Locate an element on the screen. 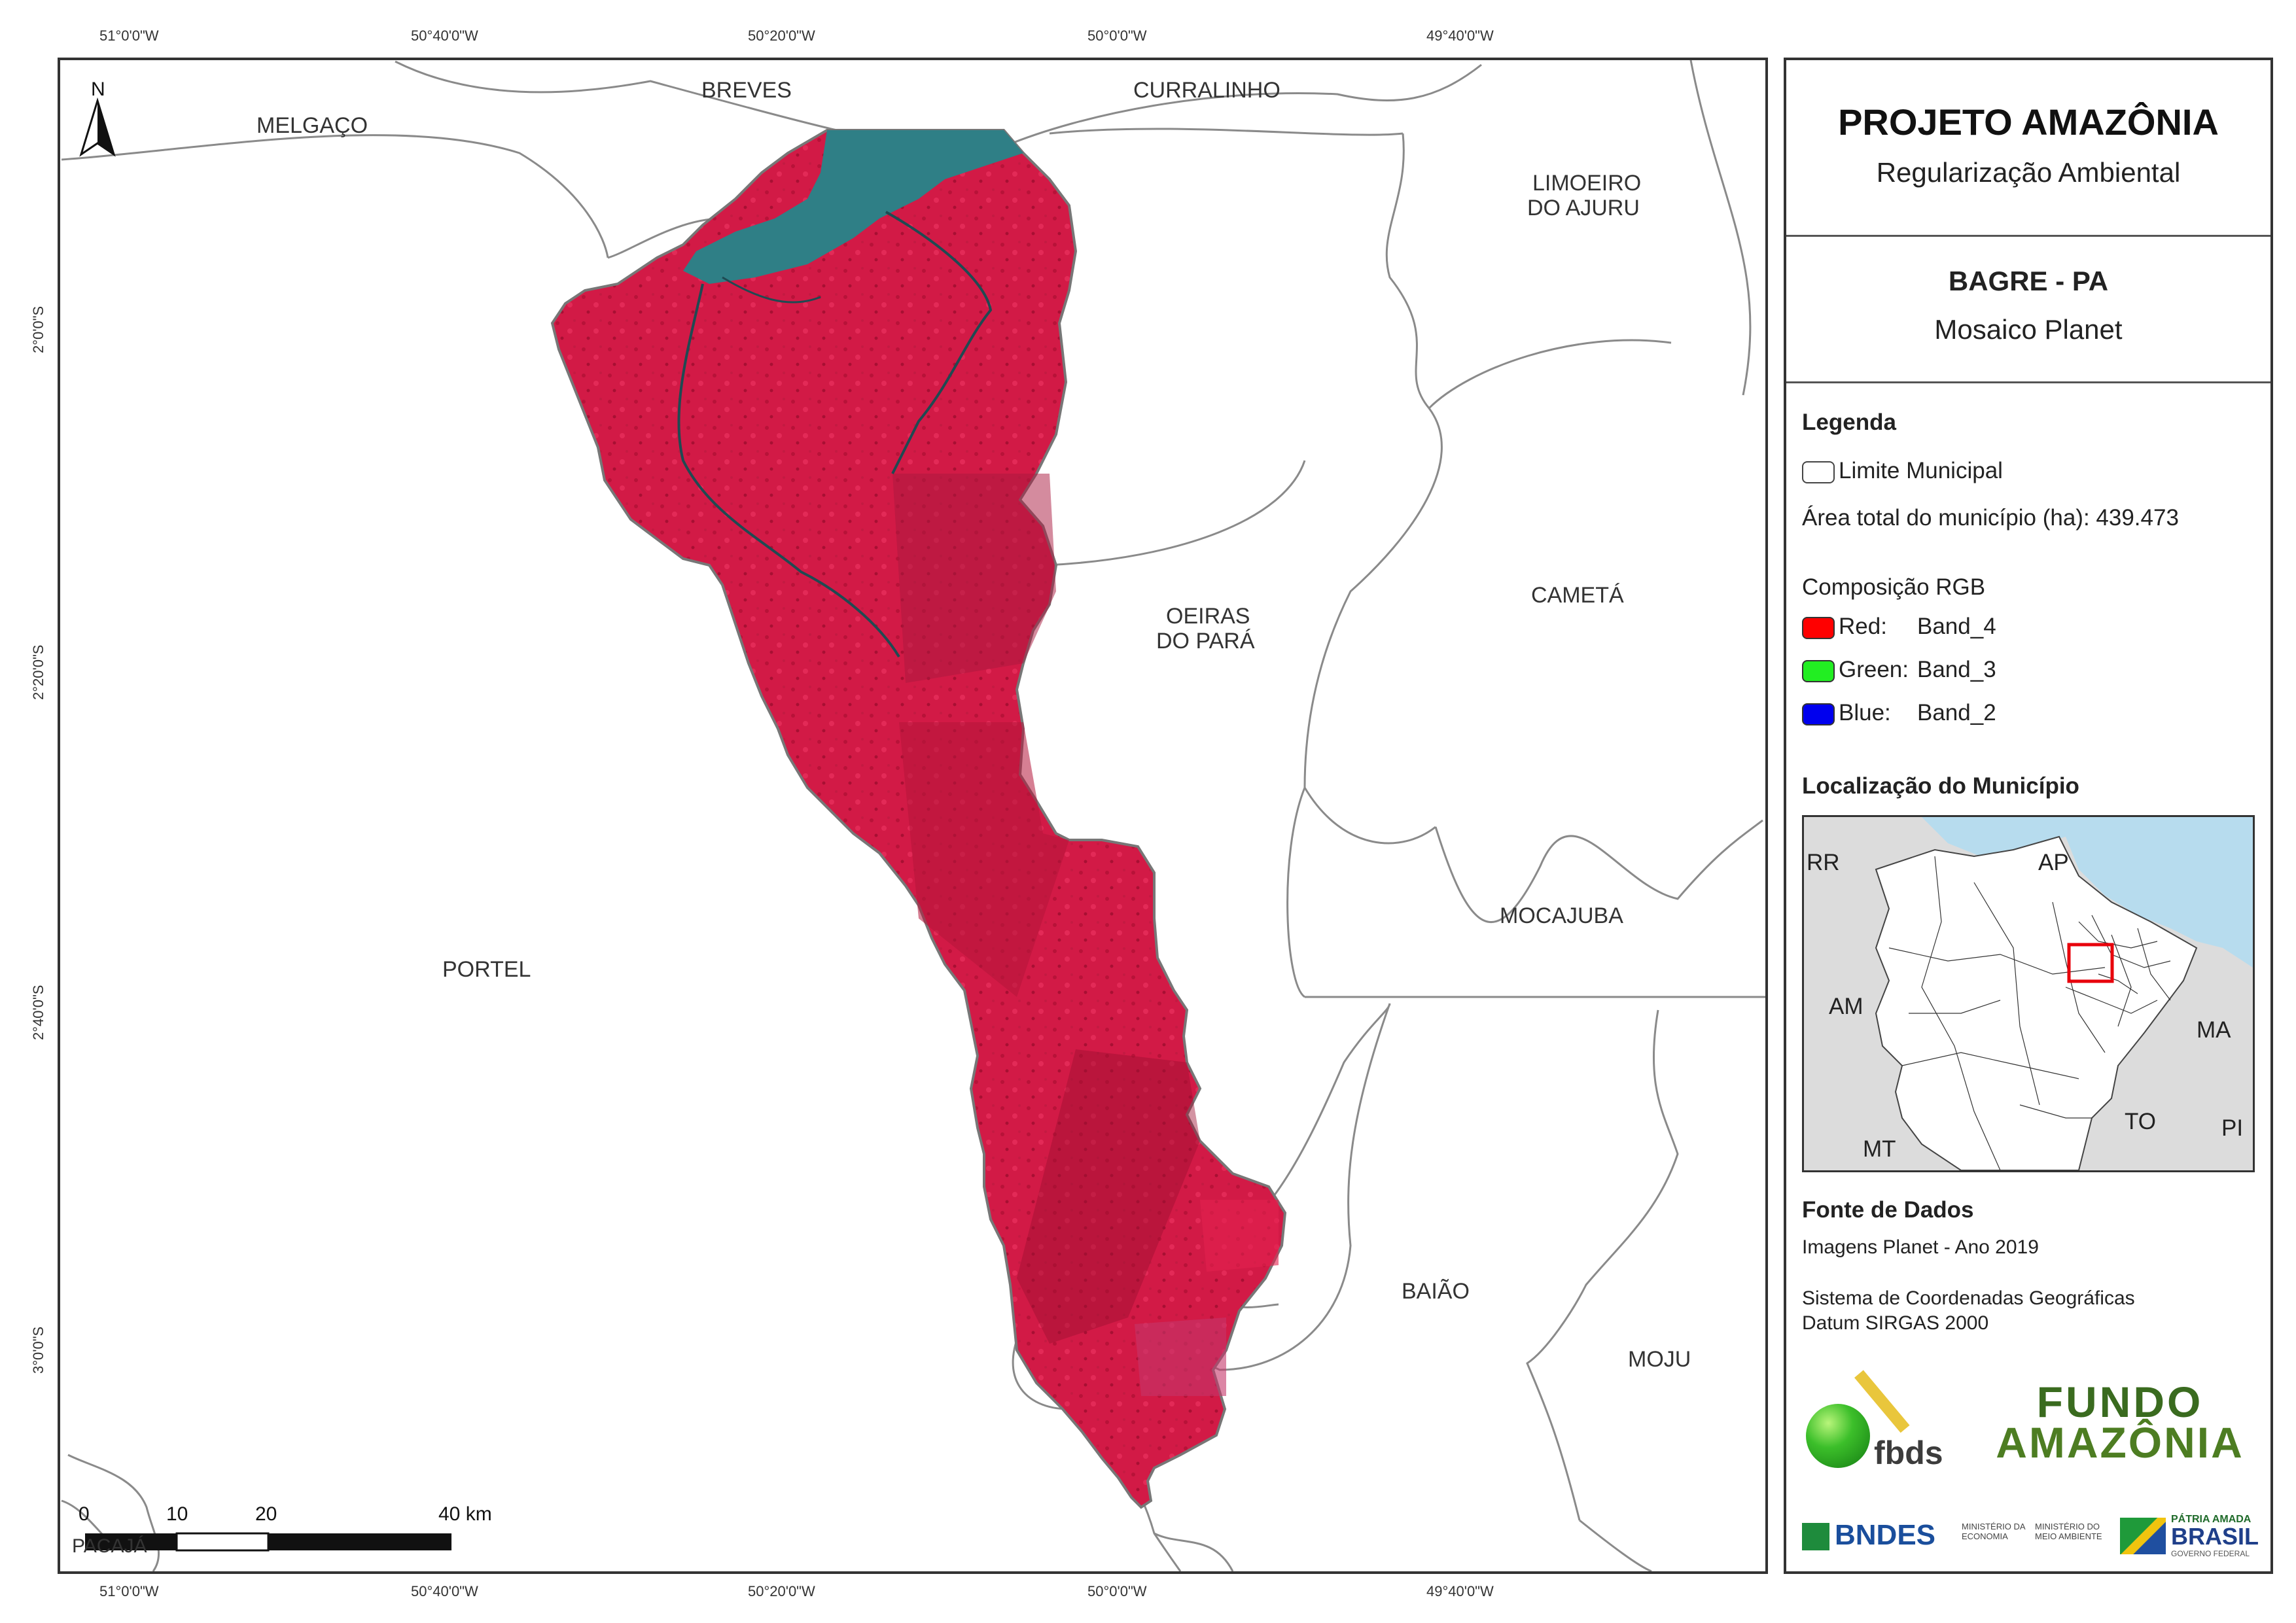 The height and width of the screenshot is (1623, 2296). coord-top-5: 49°40'0"W is located at coordinates (1460, 35).